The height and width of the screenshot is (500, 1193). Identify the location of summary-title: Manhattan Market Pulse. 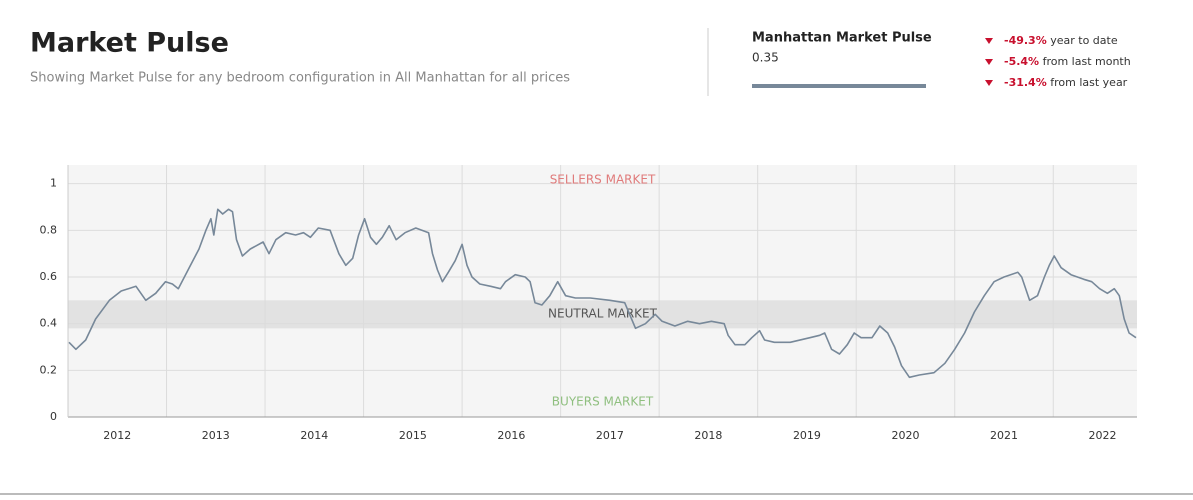
(842, 38).